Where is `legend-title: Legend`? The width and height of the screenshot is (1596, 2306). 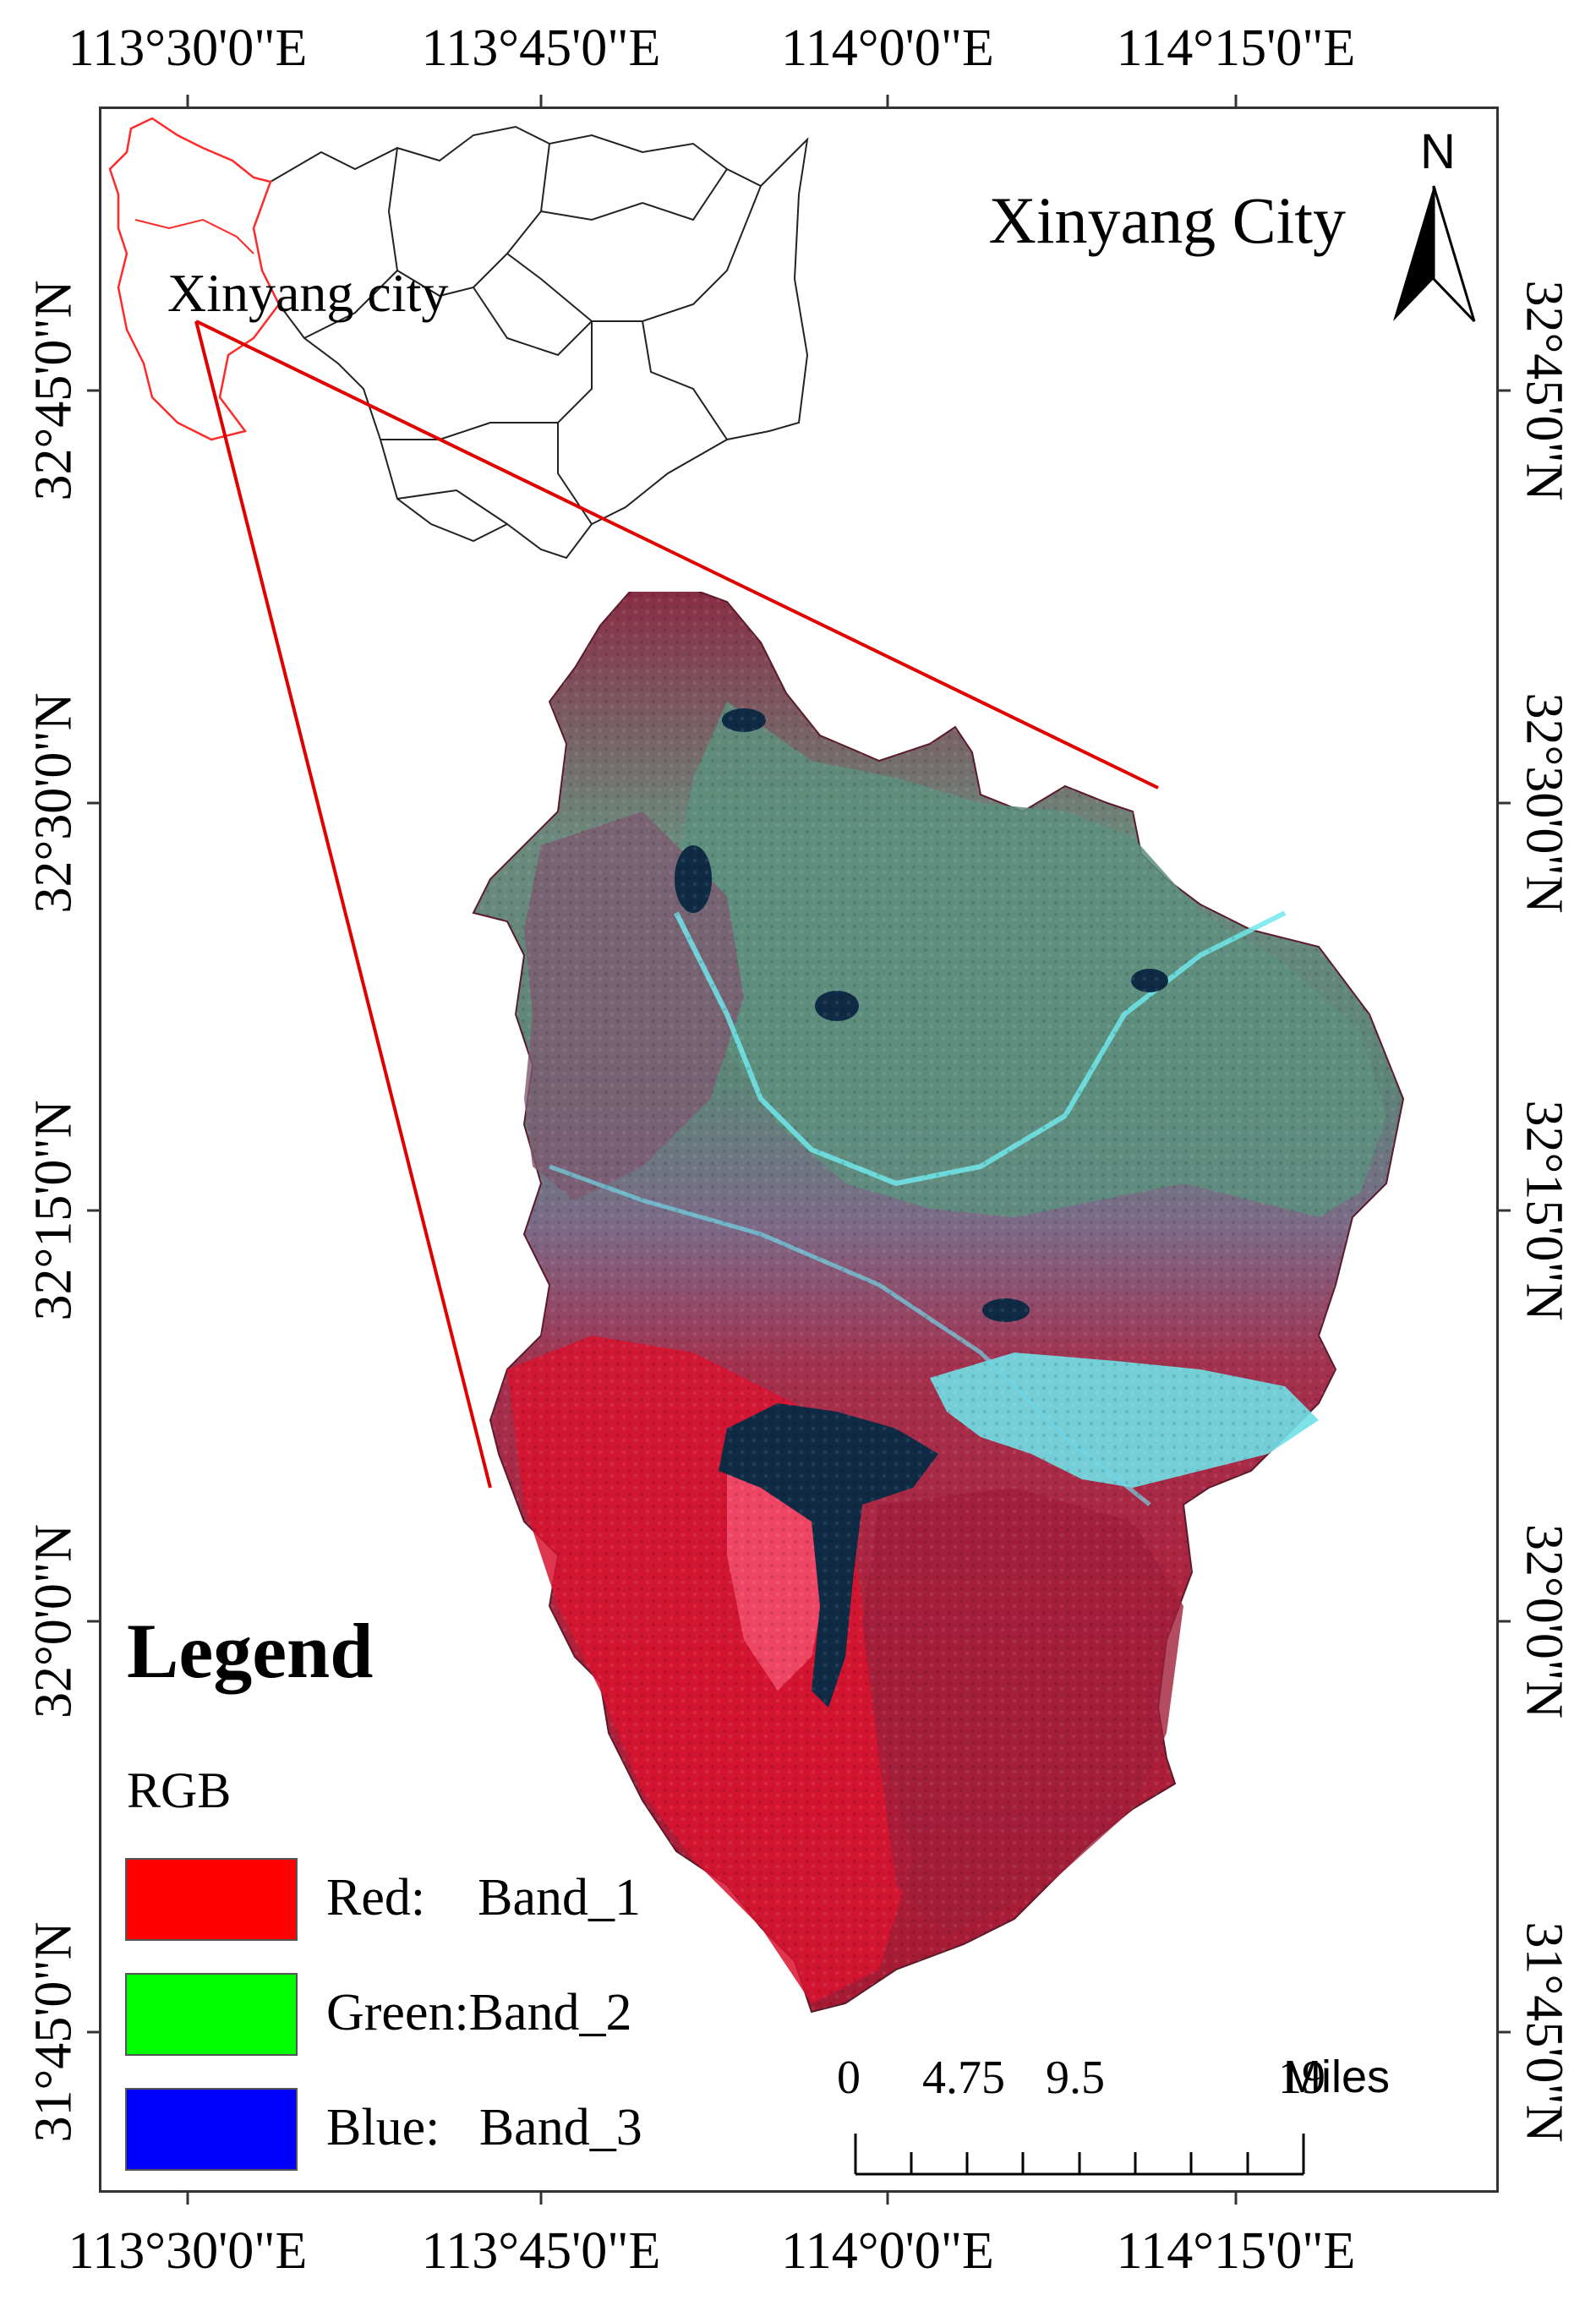
legend-title: Legend is located at coordinates (250, 1651).